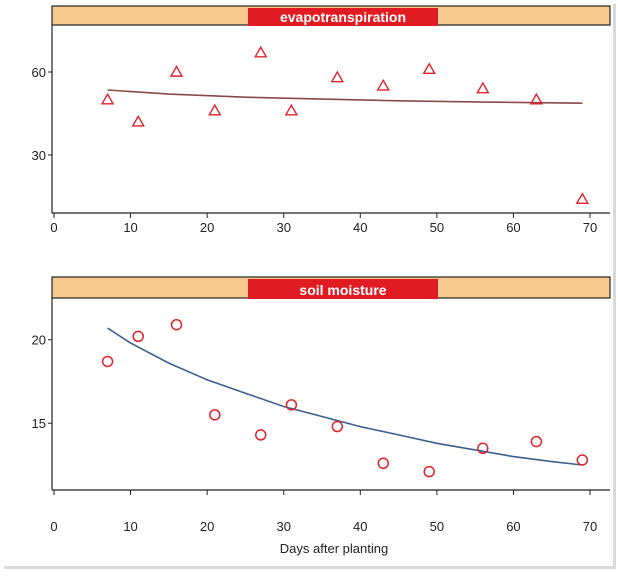  I want to click on fit-line, so click(345, 96).